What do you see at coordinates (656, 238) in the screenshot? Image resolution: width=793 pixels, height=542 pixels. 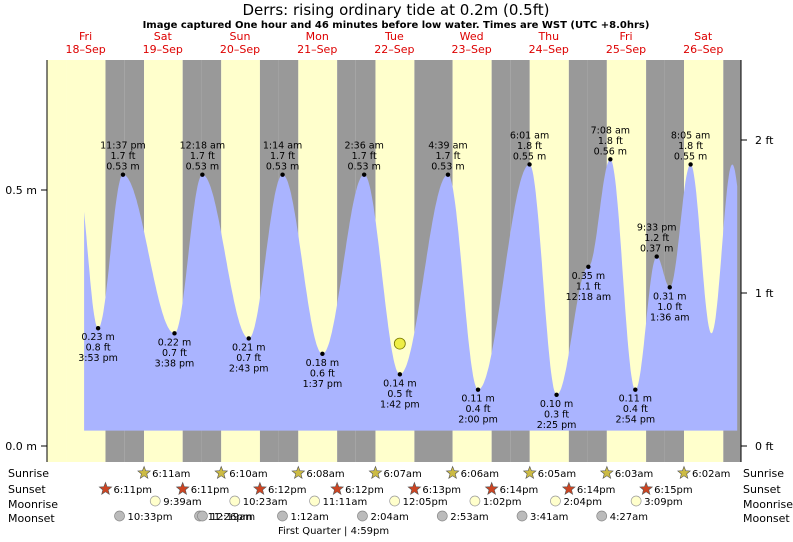 I see `high-tide-label: 1.2 ft` at bounding box center [656, 238].